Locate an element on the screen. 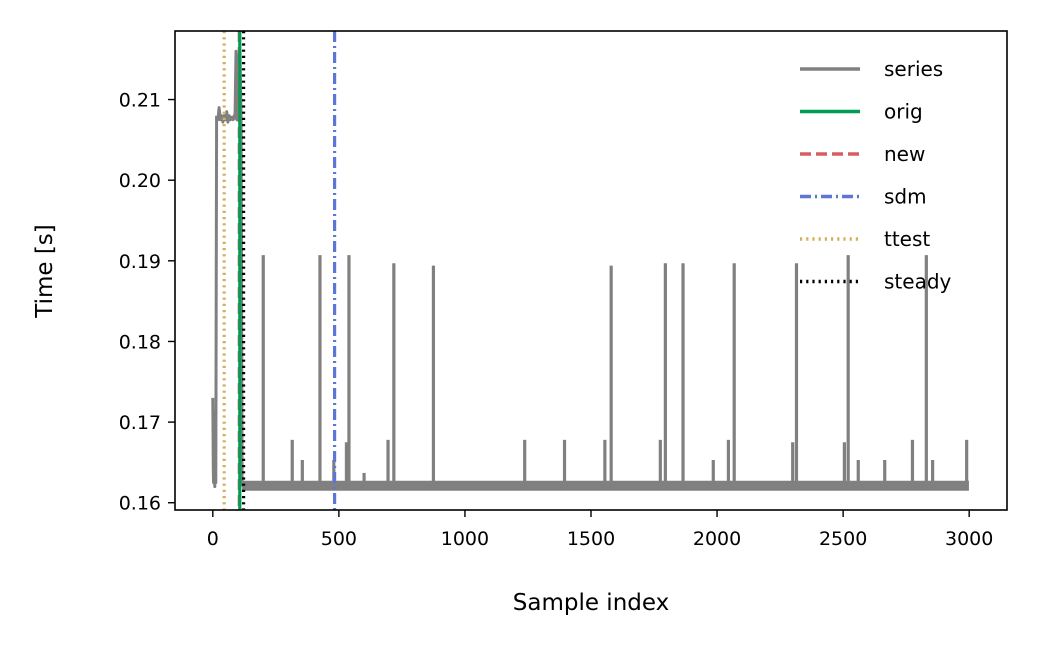 The width and height of the screenshot is (1037, 648). y-tick-label: 0.17 is located at coordinates (140, 423).